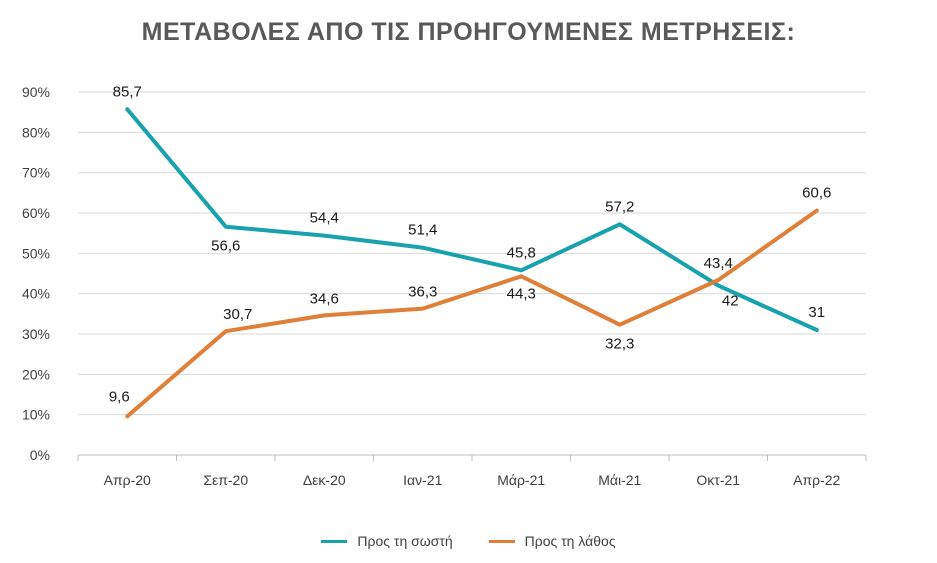  I want to click on x-tick-label: Μάι-21, so click(619, 480).